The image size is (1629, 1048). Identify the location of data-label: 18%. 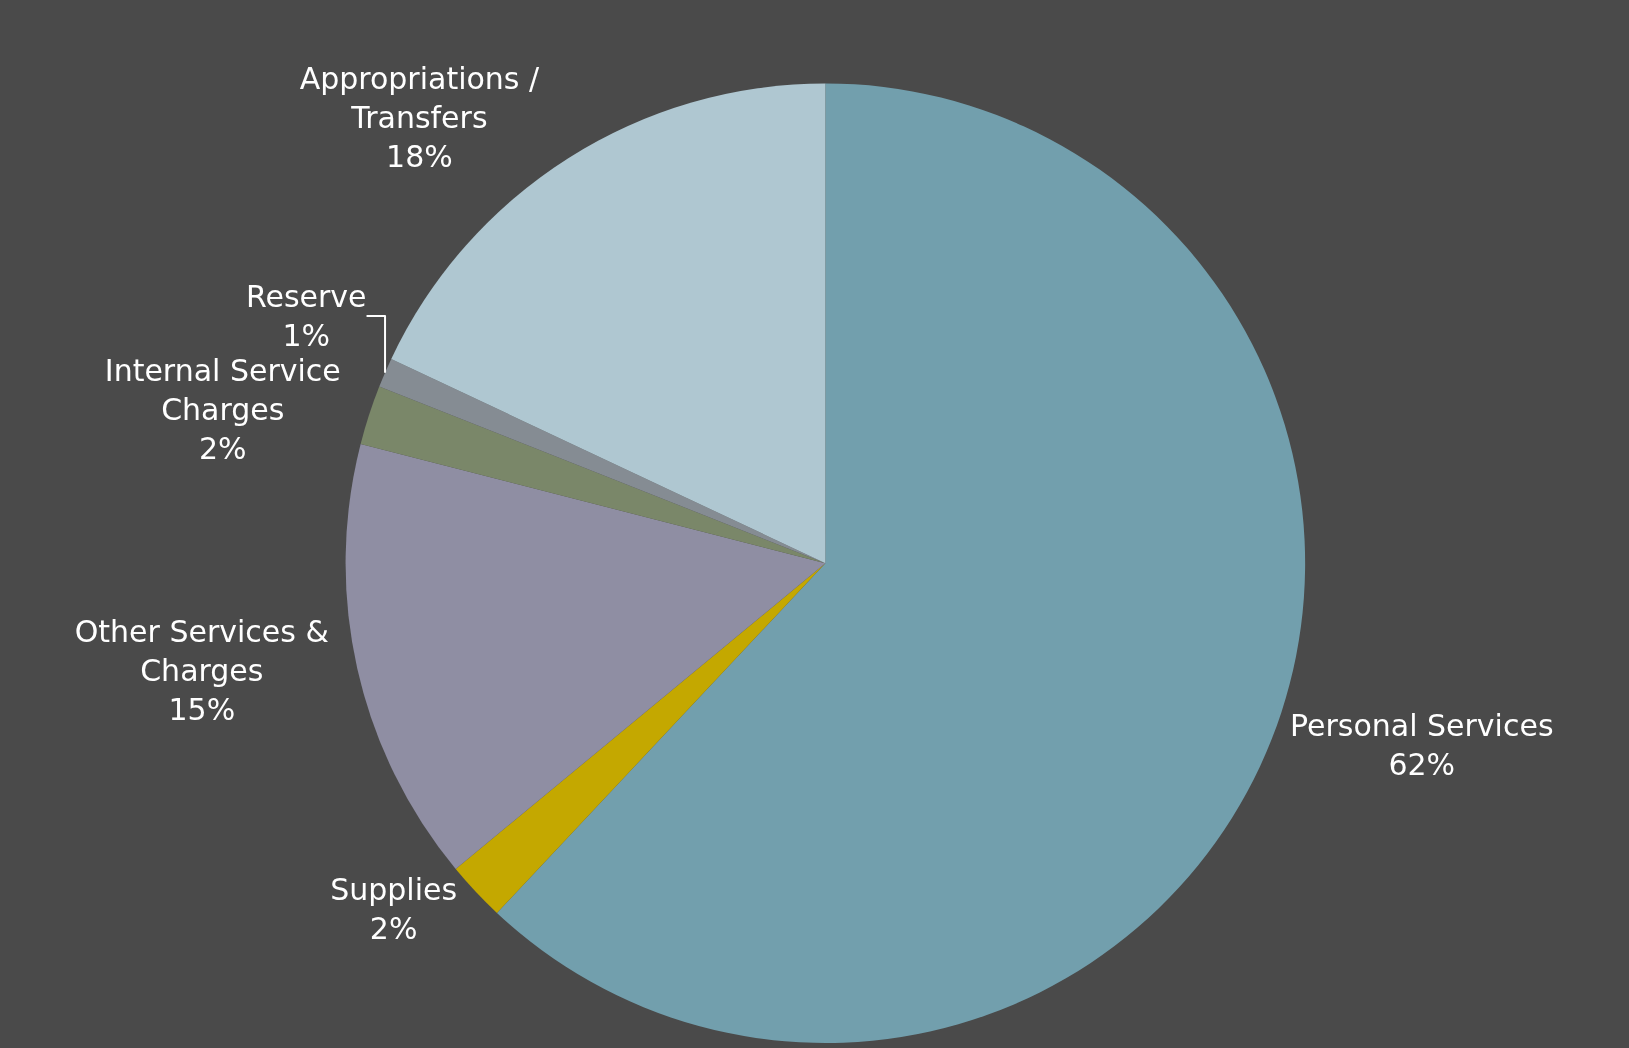
(419, 157).